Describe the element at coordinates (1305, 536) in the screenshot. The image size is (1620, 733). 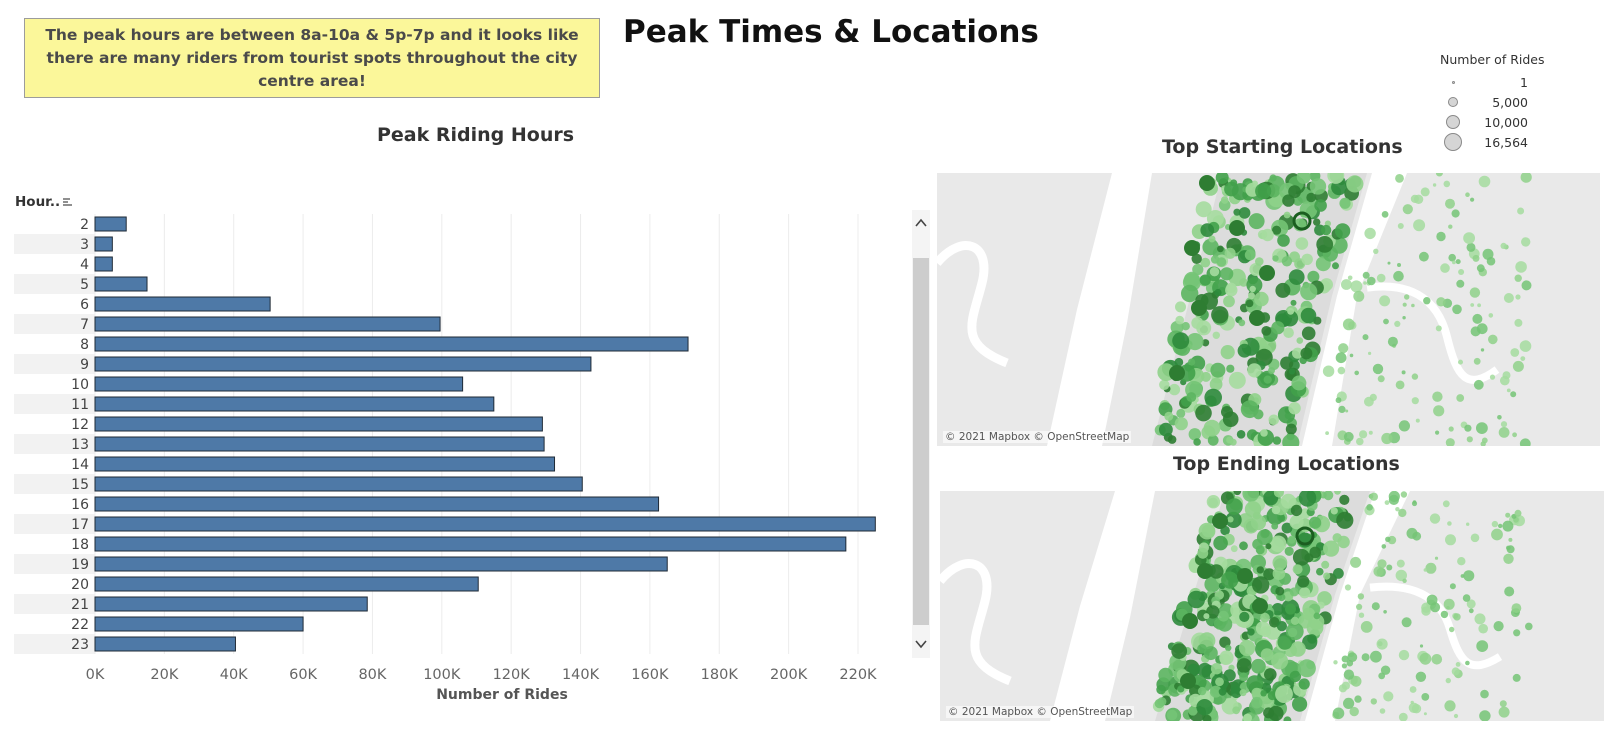
I see `highlighted-station` at that location.